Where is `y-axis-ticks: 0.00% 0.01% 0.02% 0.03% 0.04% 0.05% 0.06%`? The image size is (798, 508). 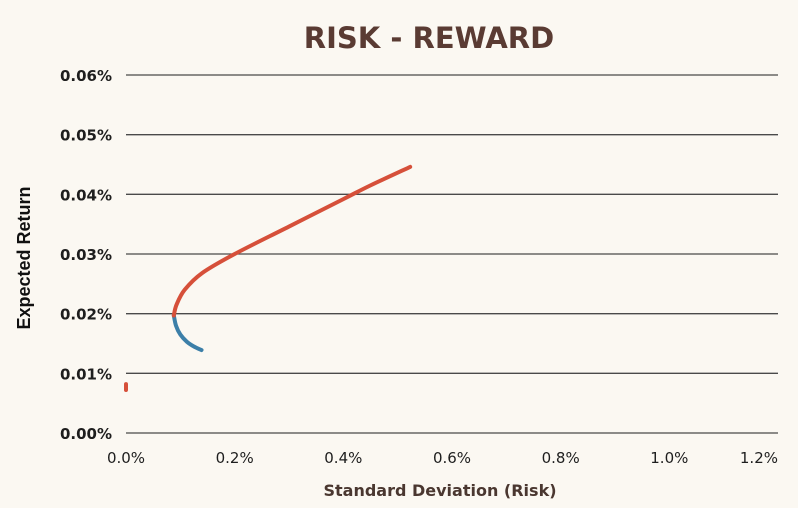
y-axis-ticks: 0.00% 0.01% 0.02% 0.03% 0.04% 0.05% 0.06% is located at coordinates (86, 255).